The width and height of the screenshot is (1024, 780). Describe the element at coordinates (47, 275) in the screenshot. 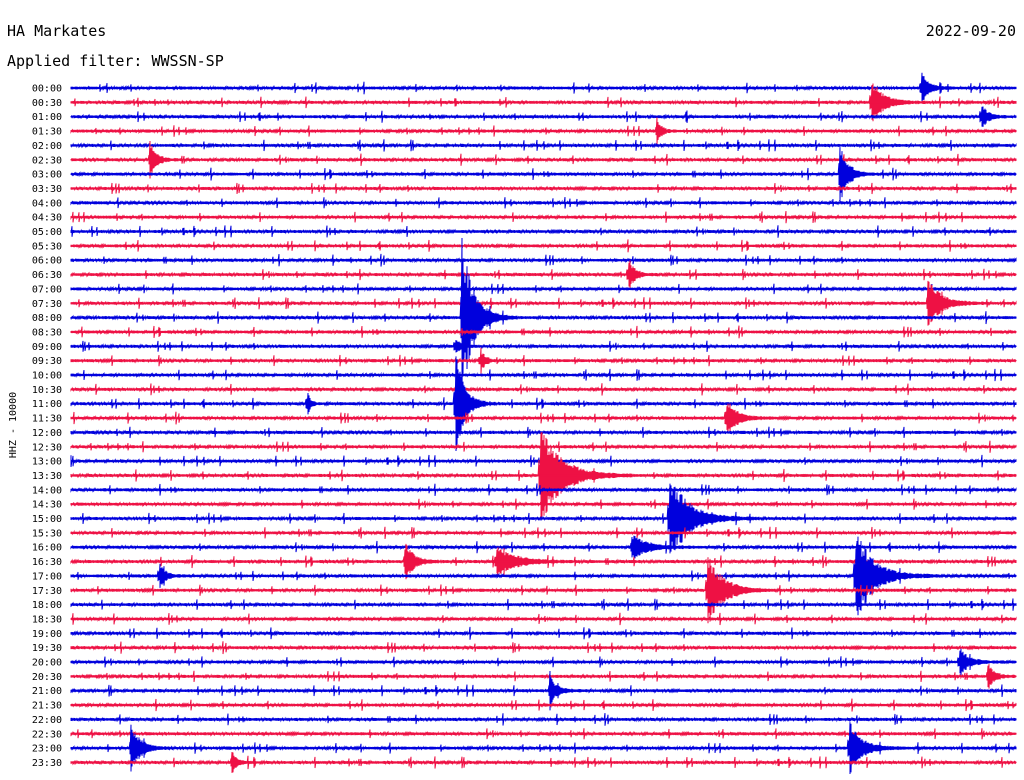

I see `row-time-label: 06:30` at that location.